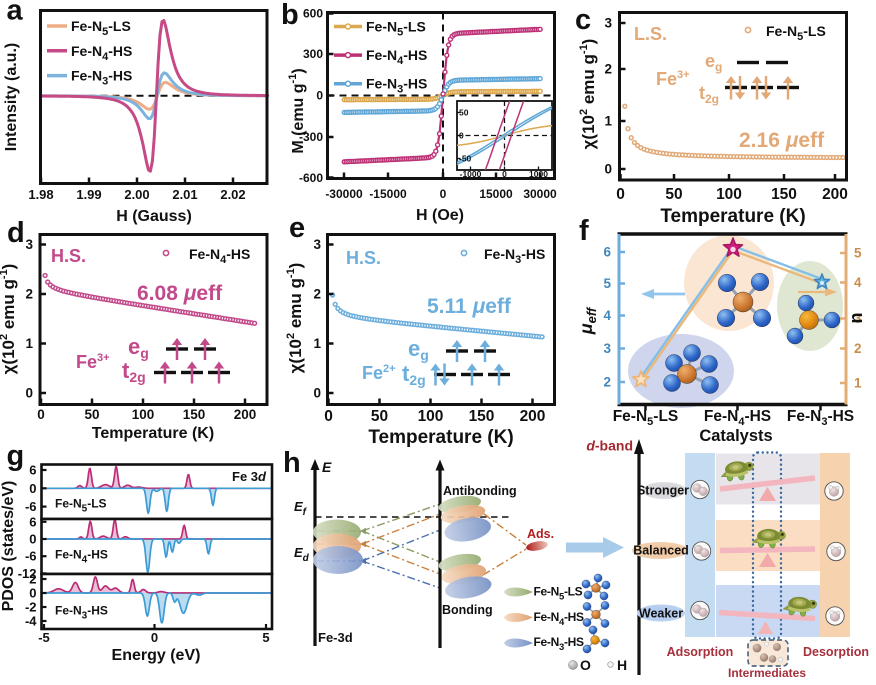  What do you see at coordinates (40, 194) in the screenshot?
I see `svg-text: 1.98` at bounding box center [40, 194].